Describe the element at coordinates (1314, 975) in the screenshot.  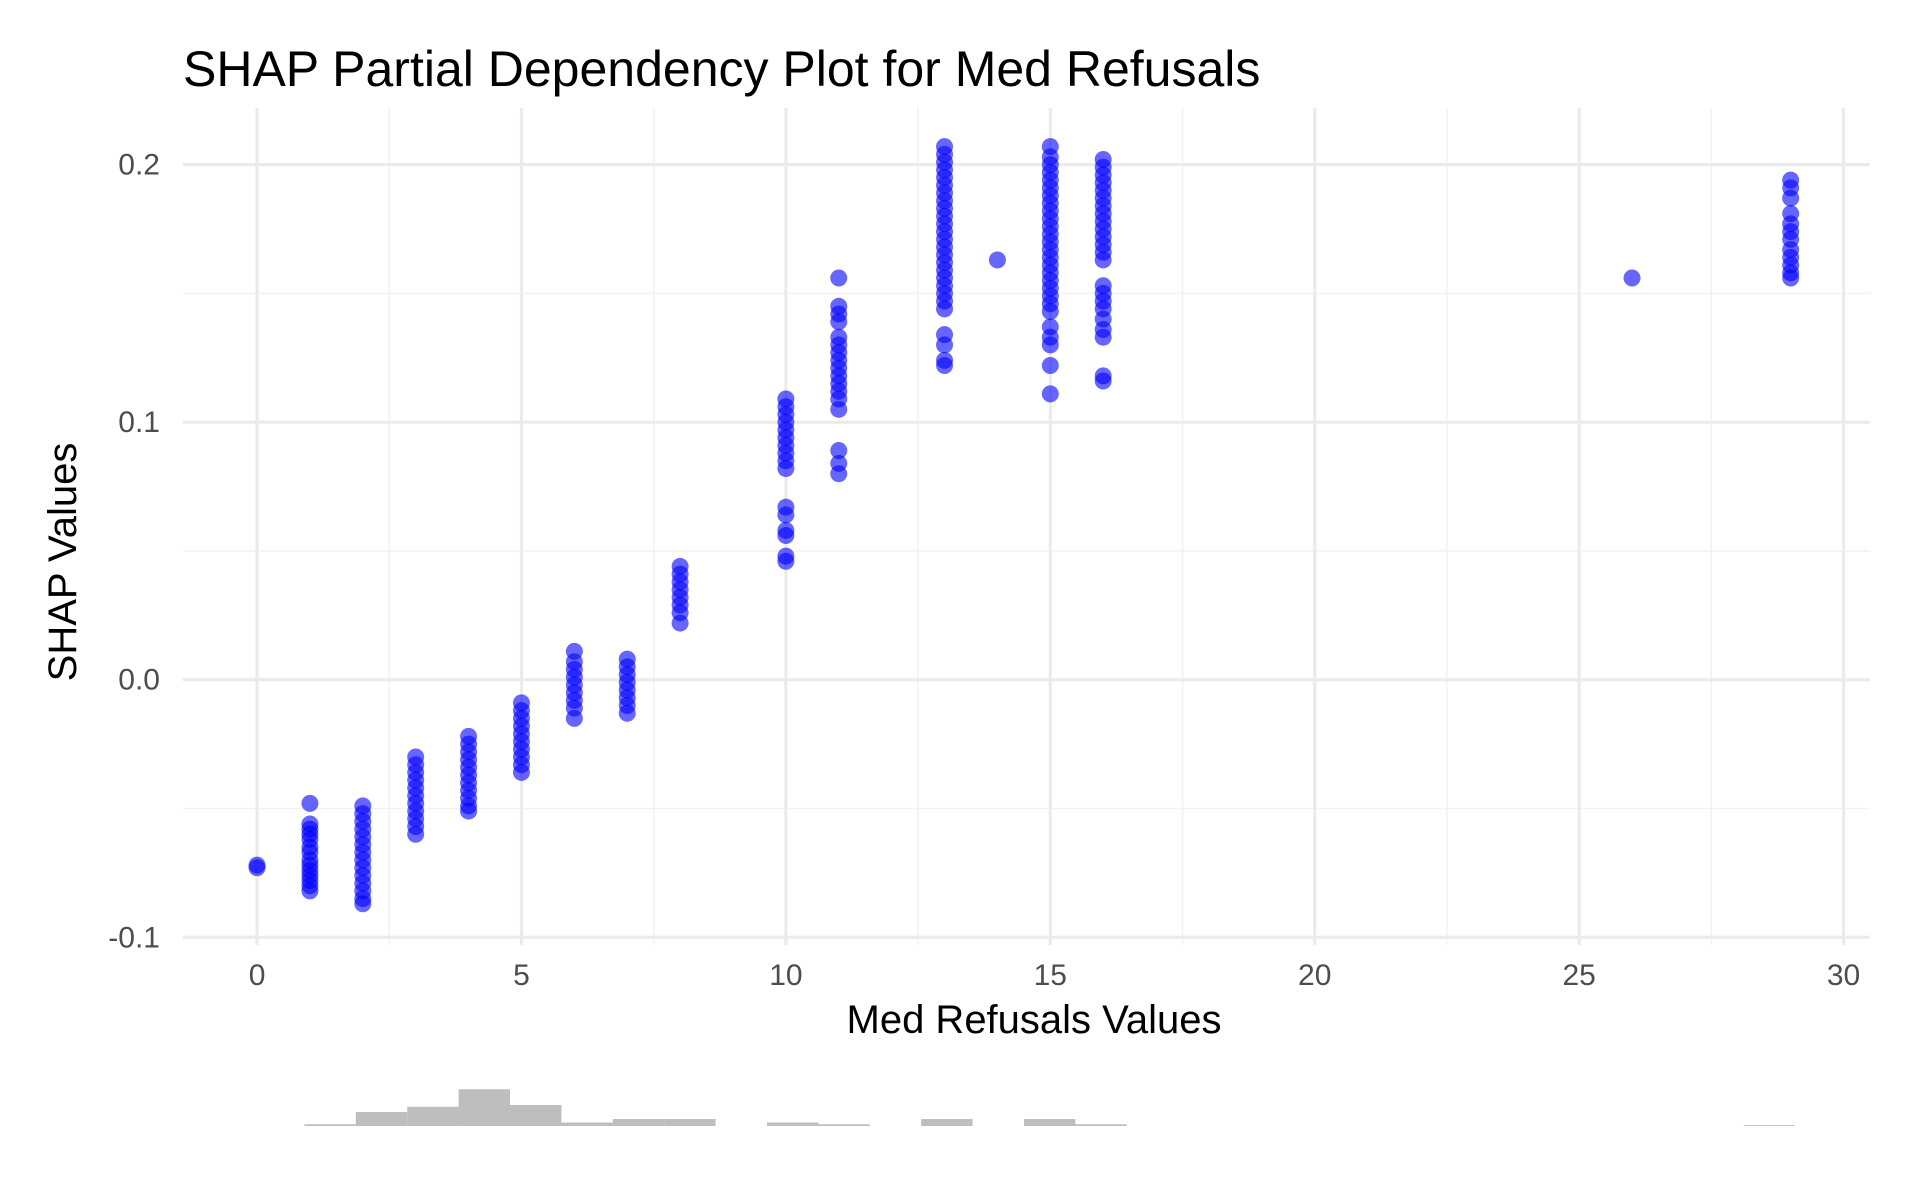
I see `x-tick-label: 20` at that location.